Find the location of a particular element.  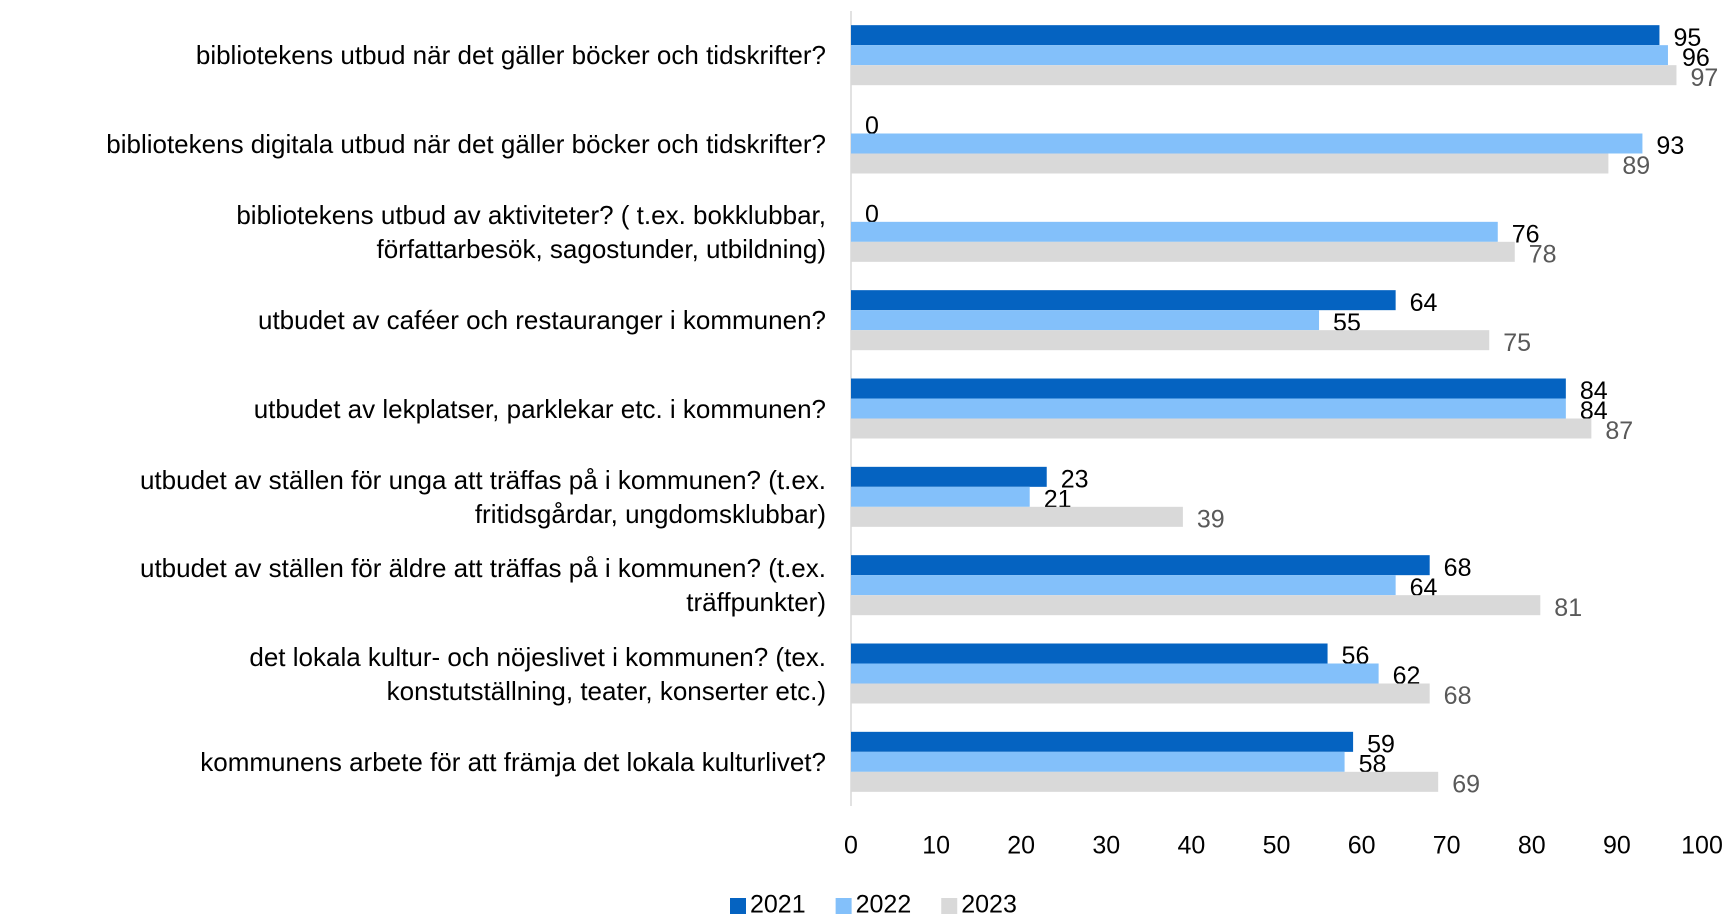

x-tick-label: 20 is located at coordinates (1021, 846).